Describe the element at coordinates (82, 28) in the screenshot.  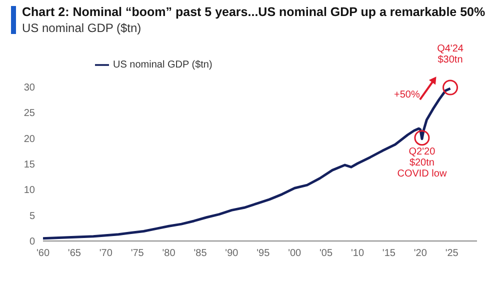
I see `chart-subtitle: US nominal GDP ($tn)` at that location.